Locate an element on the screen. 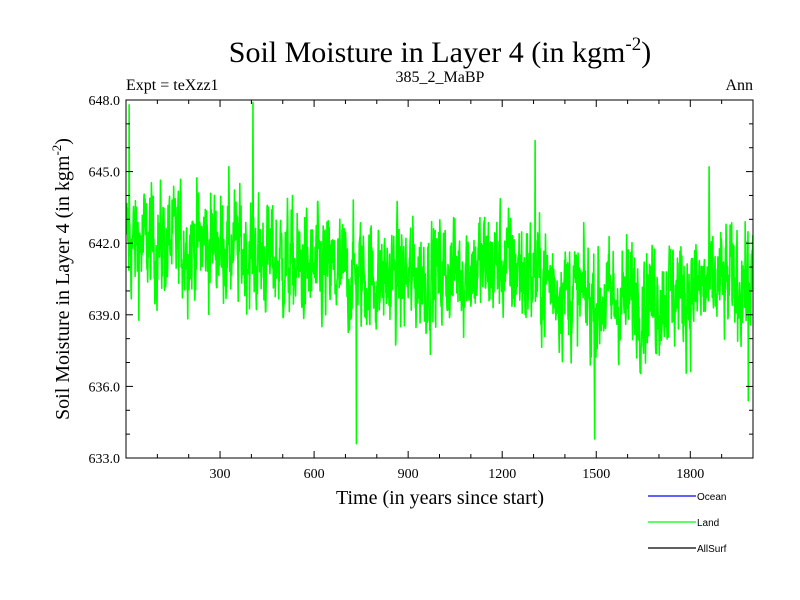 The height and width of the screenshot is (600, 800). chart-title-sup: -2 is located at coordinates (633, 44).